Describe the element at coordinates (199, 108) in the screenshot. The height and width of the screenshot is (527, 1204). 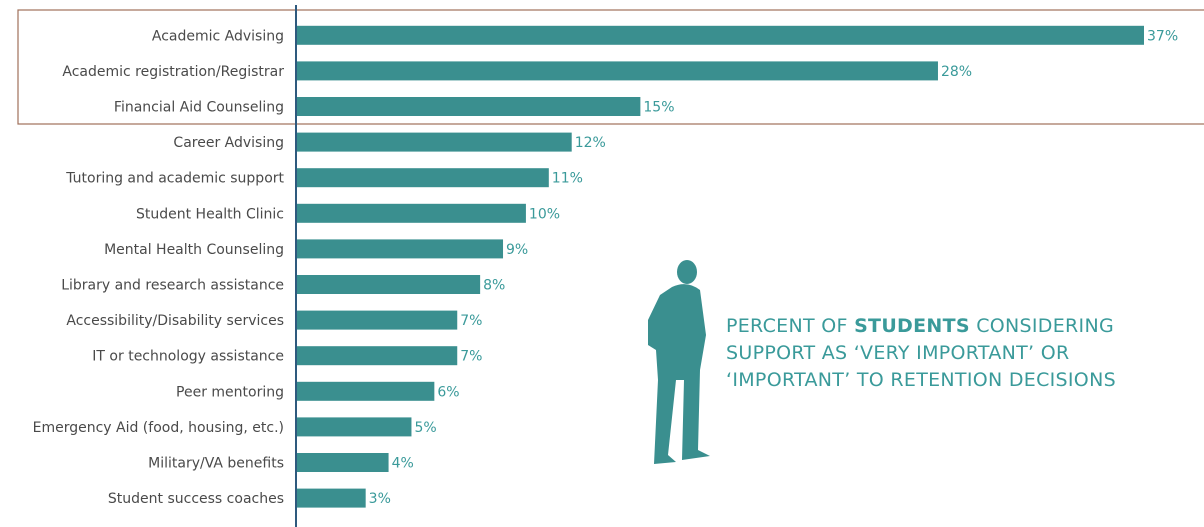
I see `category-label: Financial Aid Counseling` at that location.